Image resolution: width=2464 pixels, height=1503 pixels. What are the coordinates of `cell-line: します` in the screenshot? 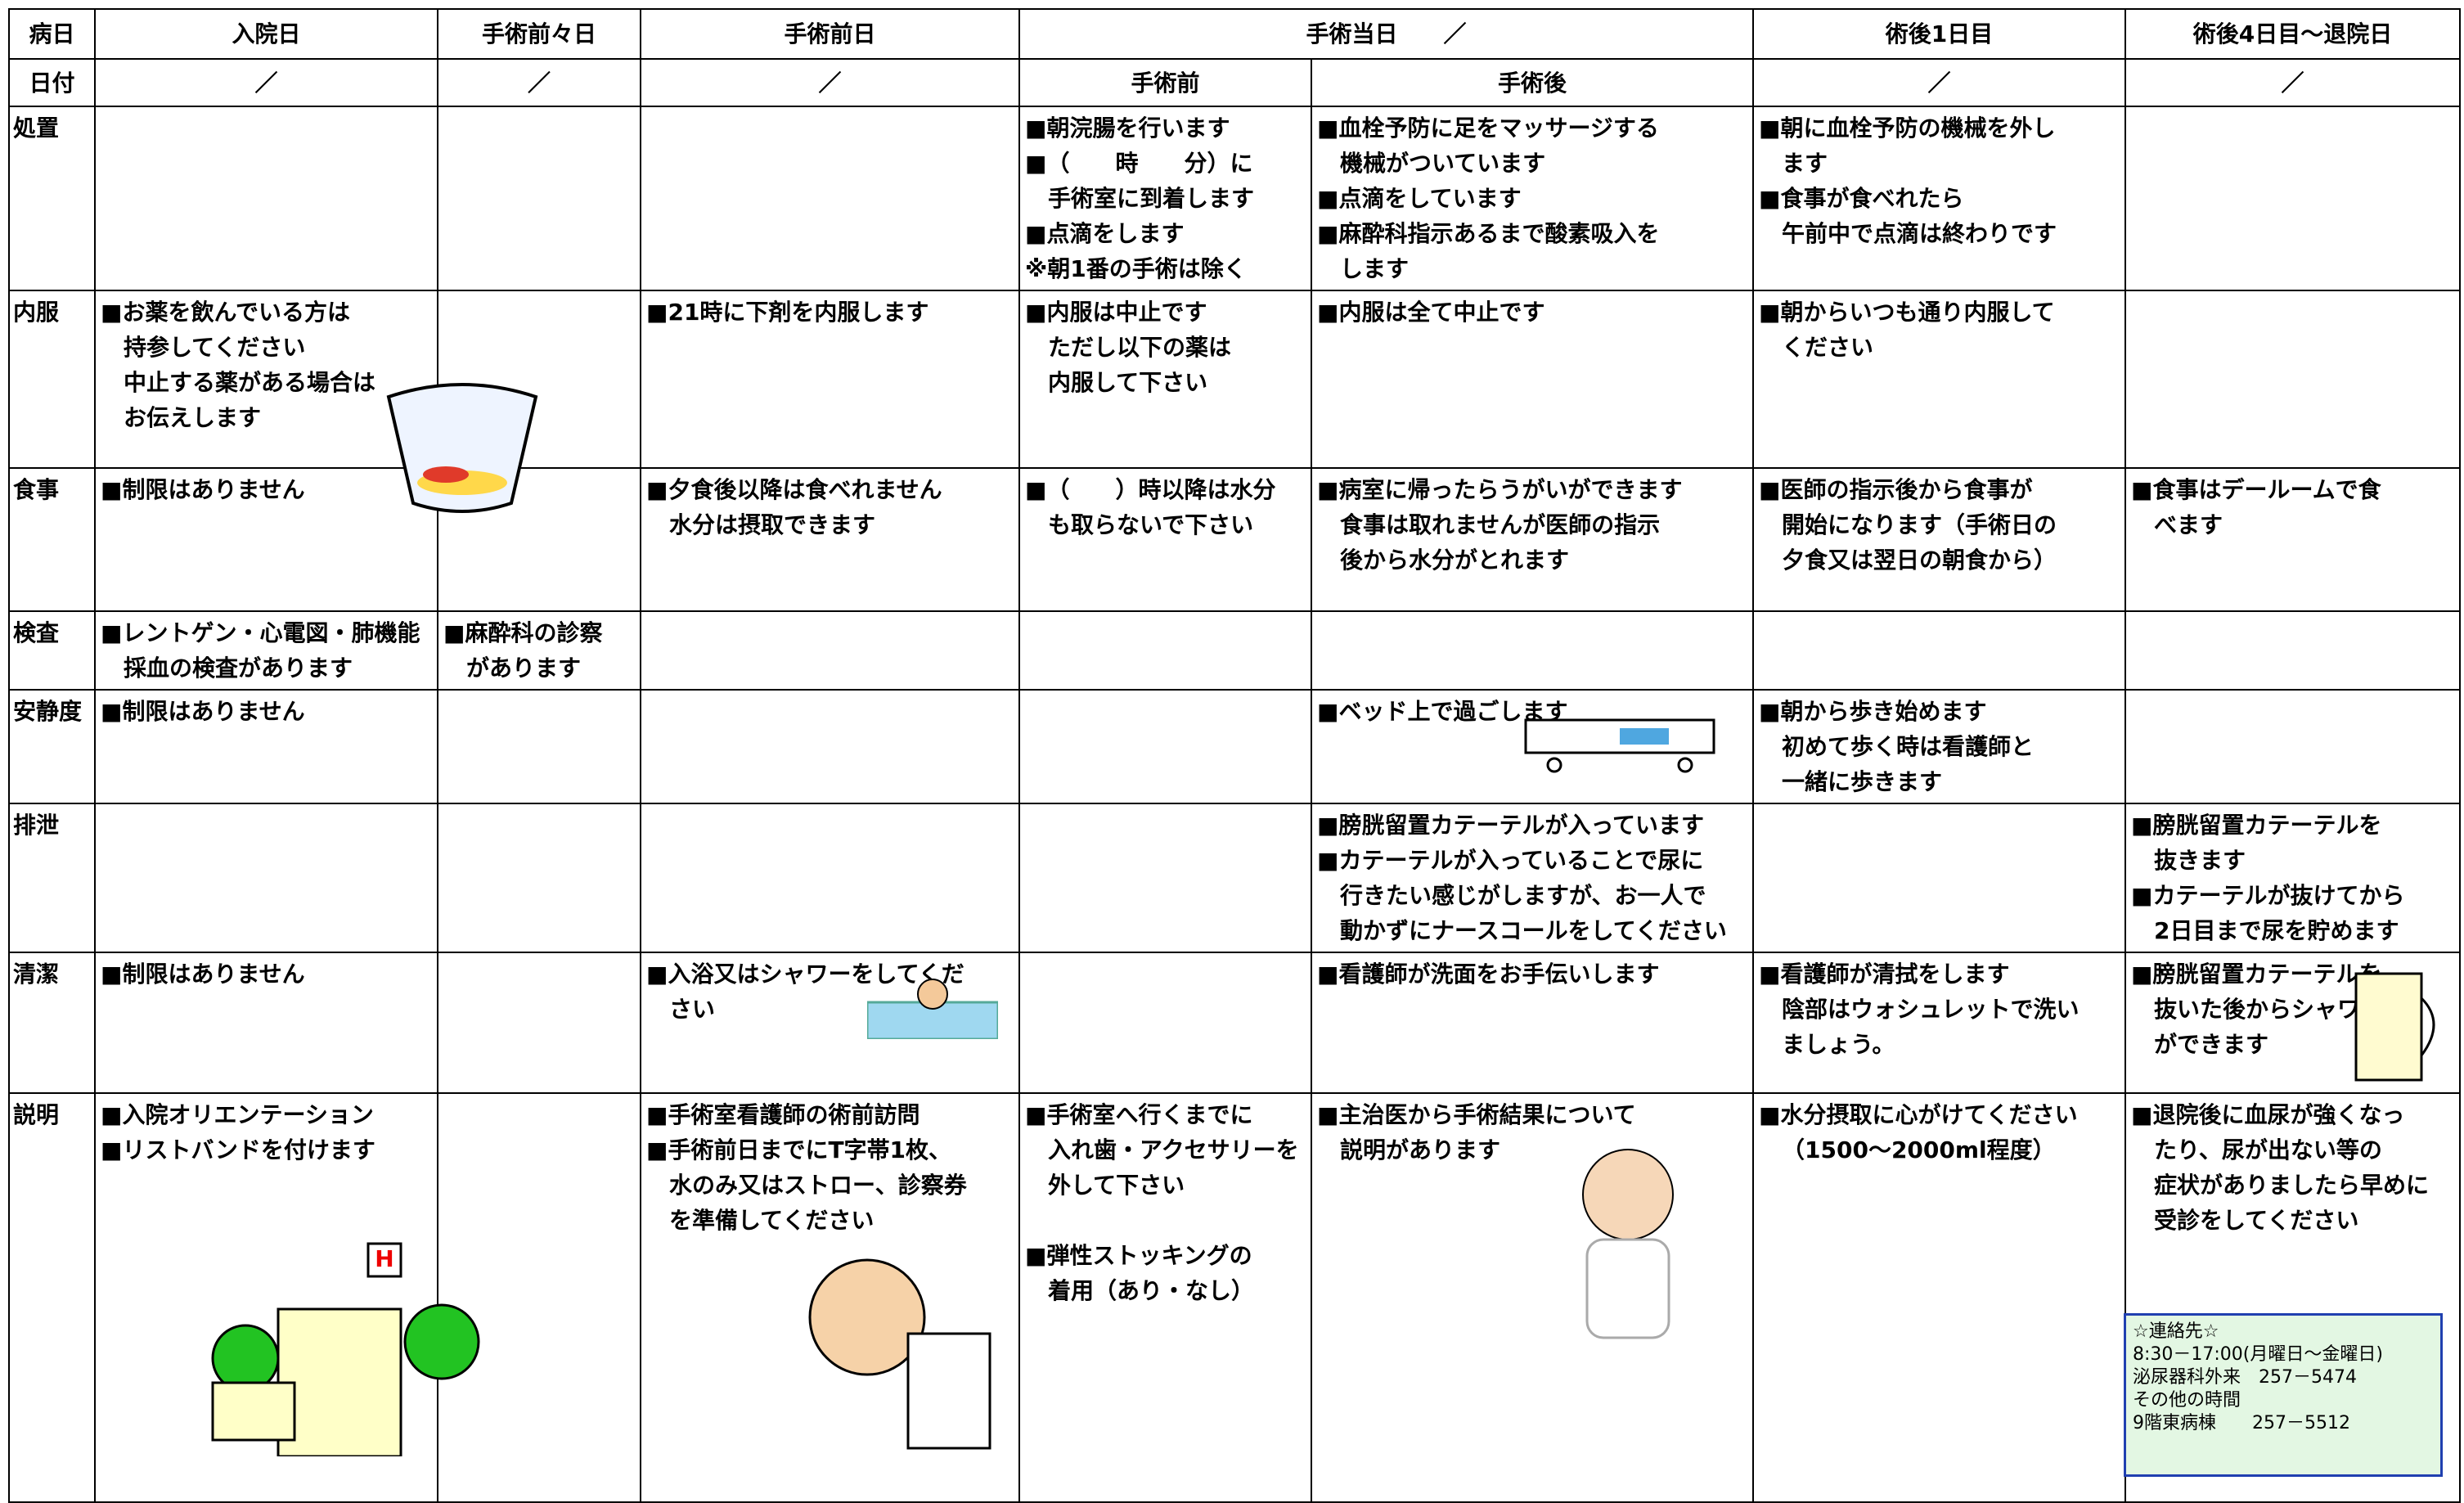 It's located at (1375, 269).